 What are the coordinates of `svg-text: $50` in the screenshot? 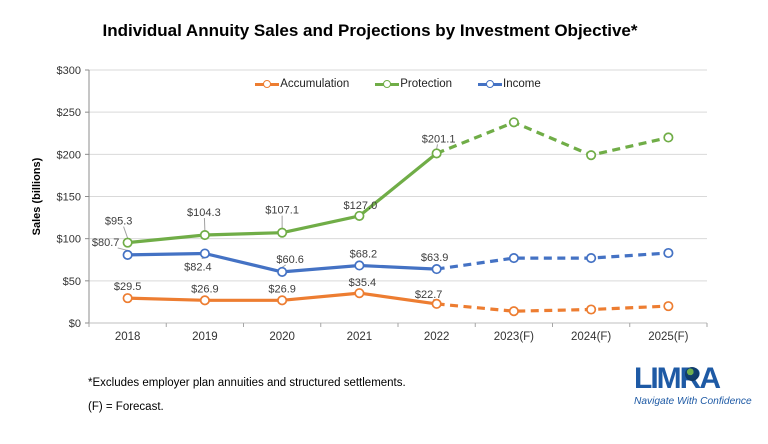 It's located at (72, 282).